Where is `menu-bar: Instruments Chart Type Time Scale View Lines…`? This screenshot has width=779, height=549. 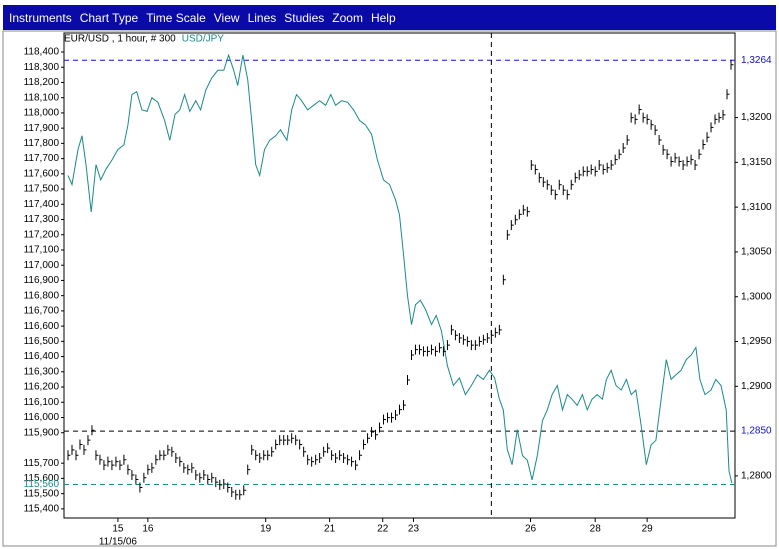
menu-bar: Instruments Chart Type Time Scale View Lines… is located at coordinates (389, 17).